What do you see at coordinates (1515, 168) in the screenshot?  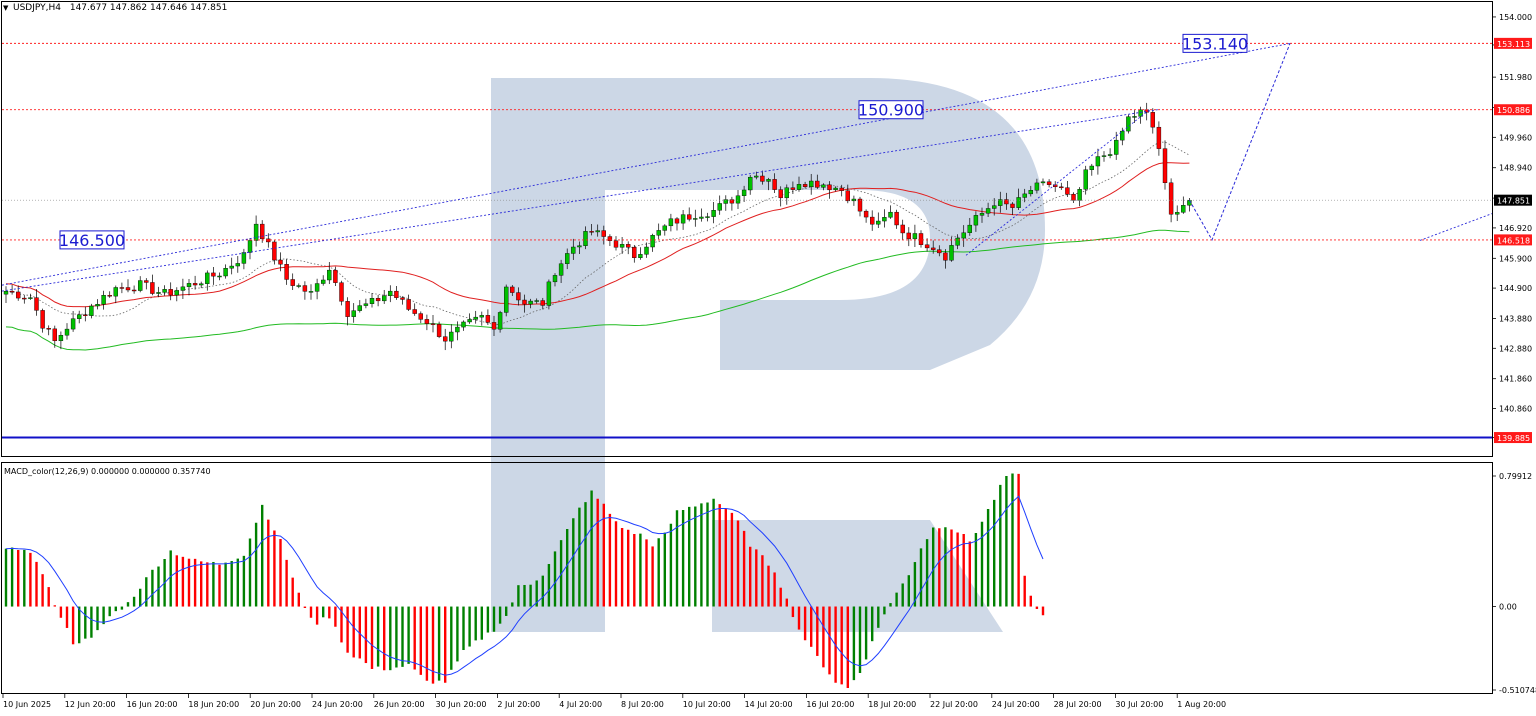 I see `price-tick-label: 148.940` at bounding box center [1515, 168].